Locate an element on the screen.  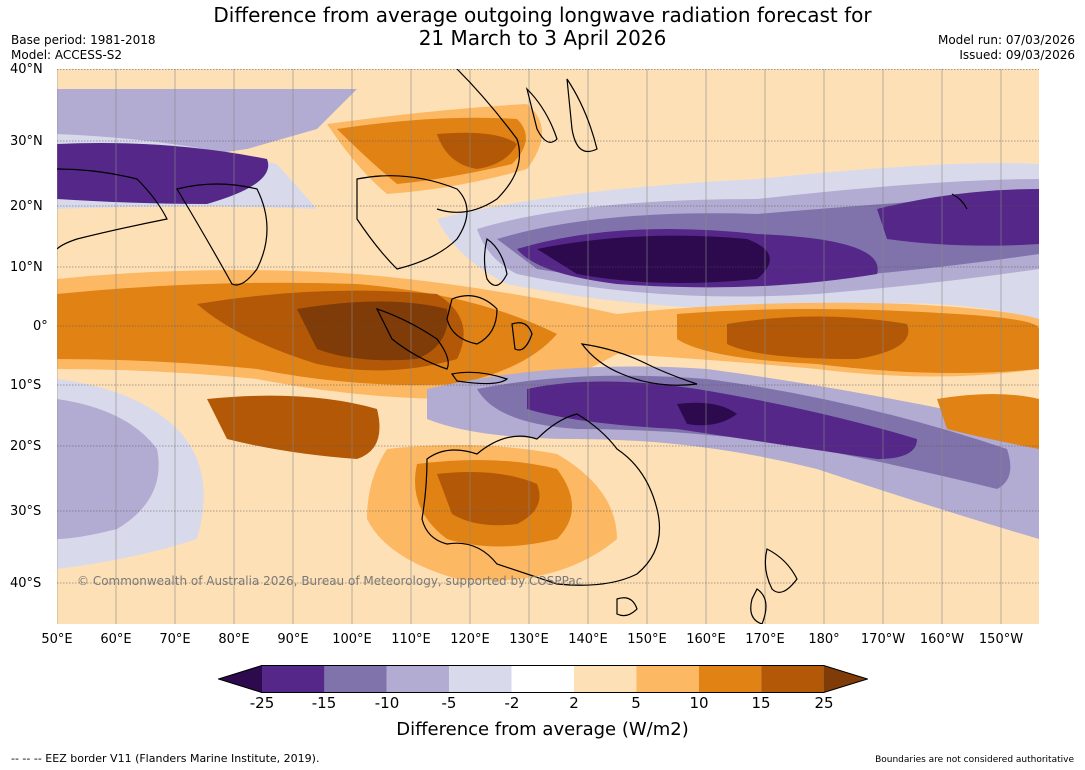
lon-label-150w: 150°W is located at coordinates (1001, 639).